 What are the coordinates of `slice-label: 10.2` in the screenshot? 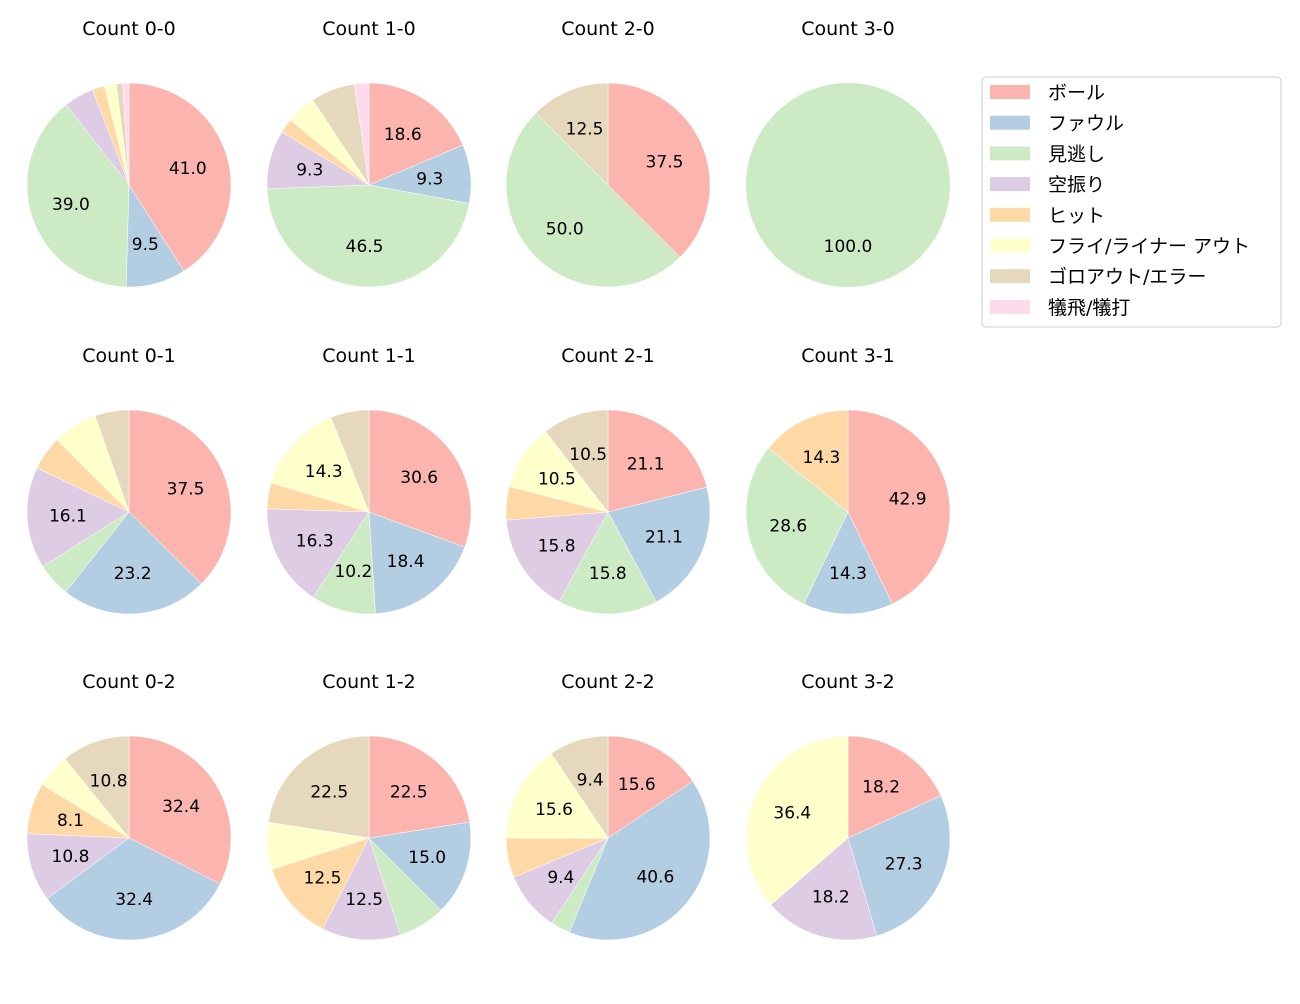 It's located at (353, 572).